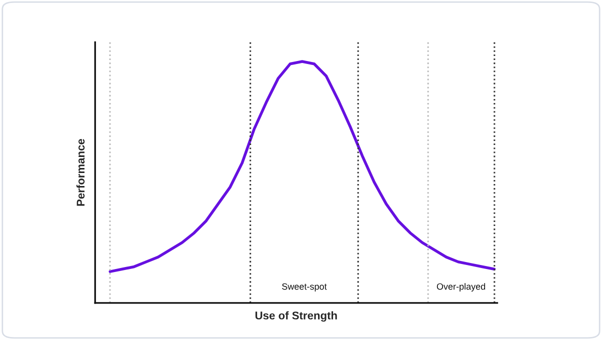 This screenshot has height=340, width=602. Describe the element at coordinates (80, 172) in the screenshot. I see `y-axis-title: Performance` at that location.